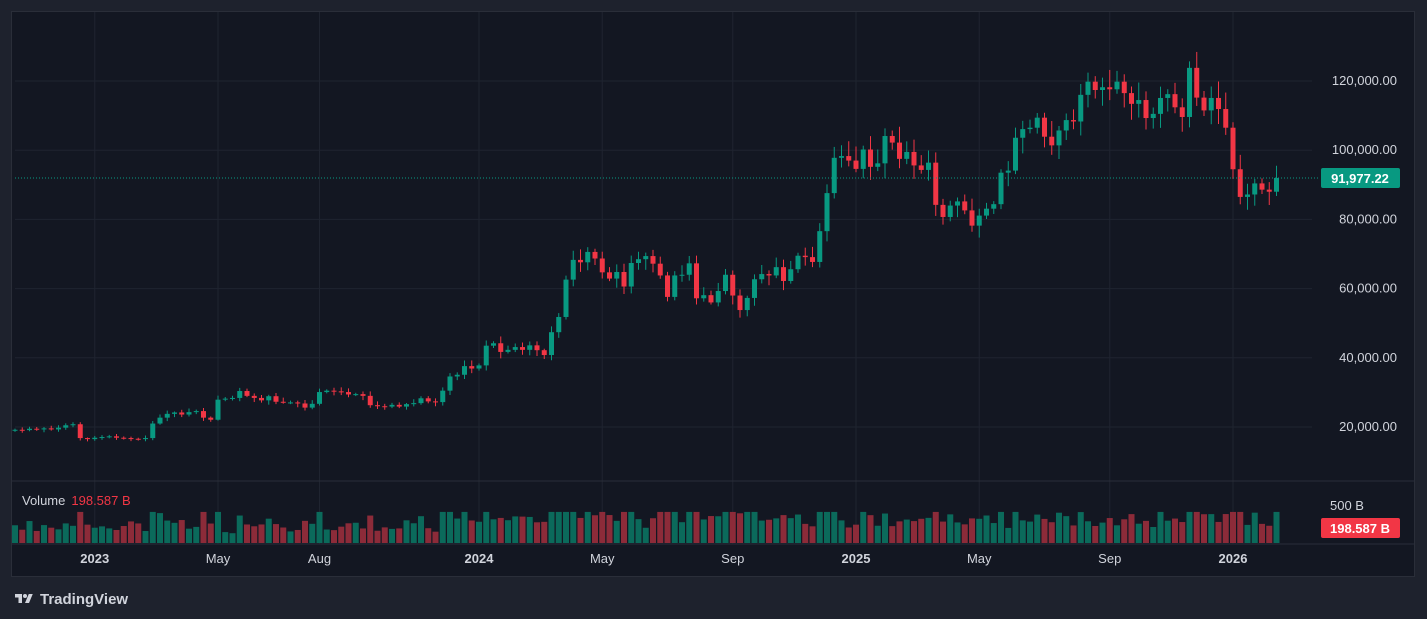  Describe the element at coordinates (70, 599) in the screenshot. I see `tradingview-brand: TradingView` at that location.